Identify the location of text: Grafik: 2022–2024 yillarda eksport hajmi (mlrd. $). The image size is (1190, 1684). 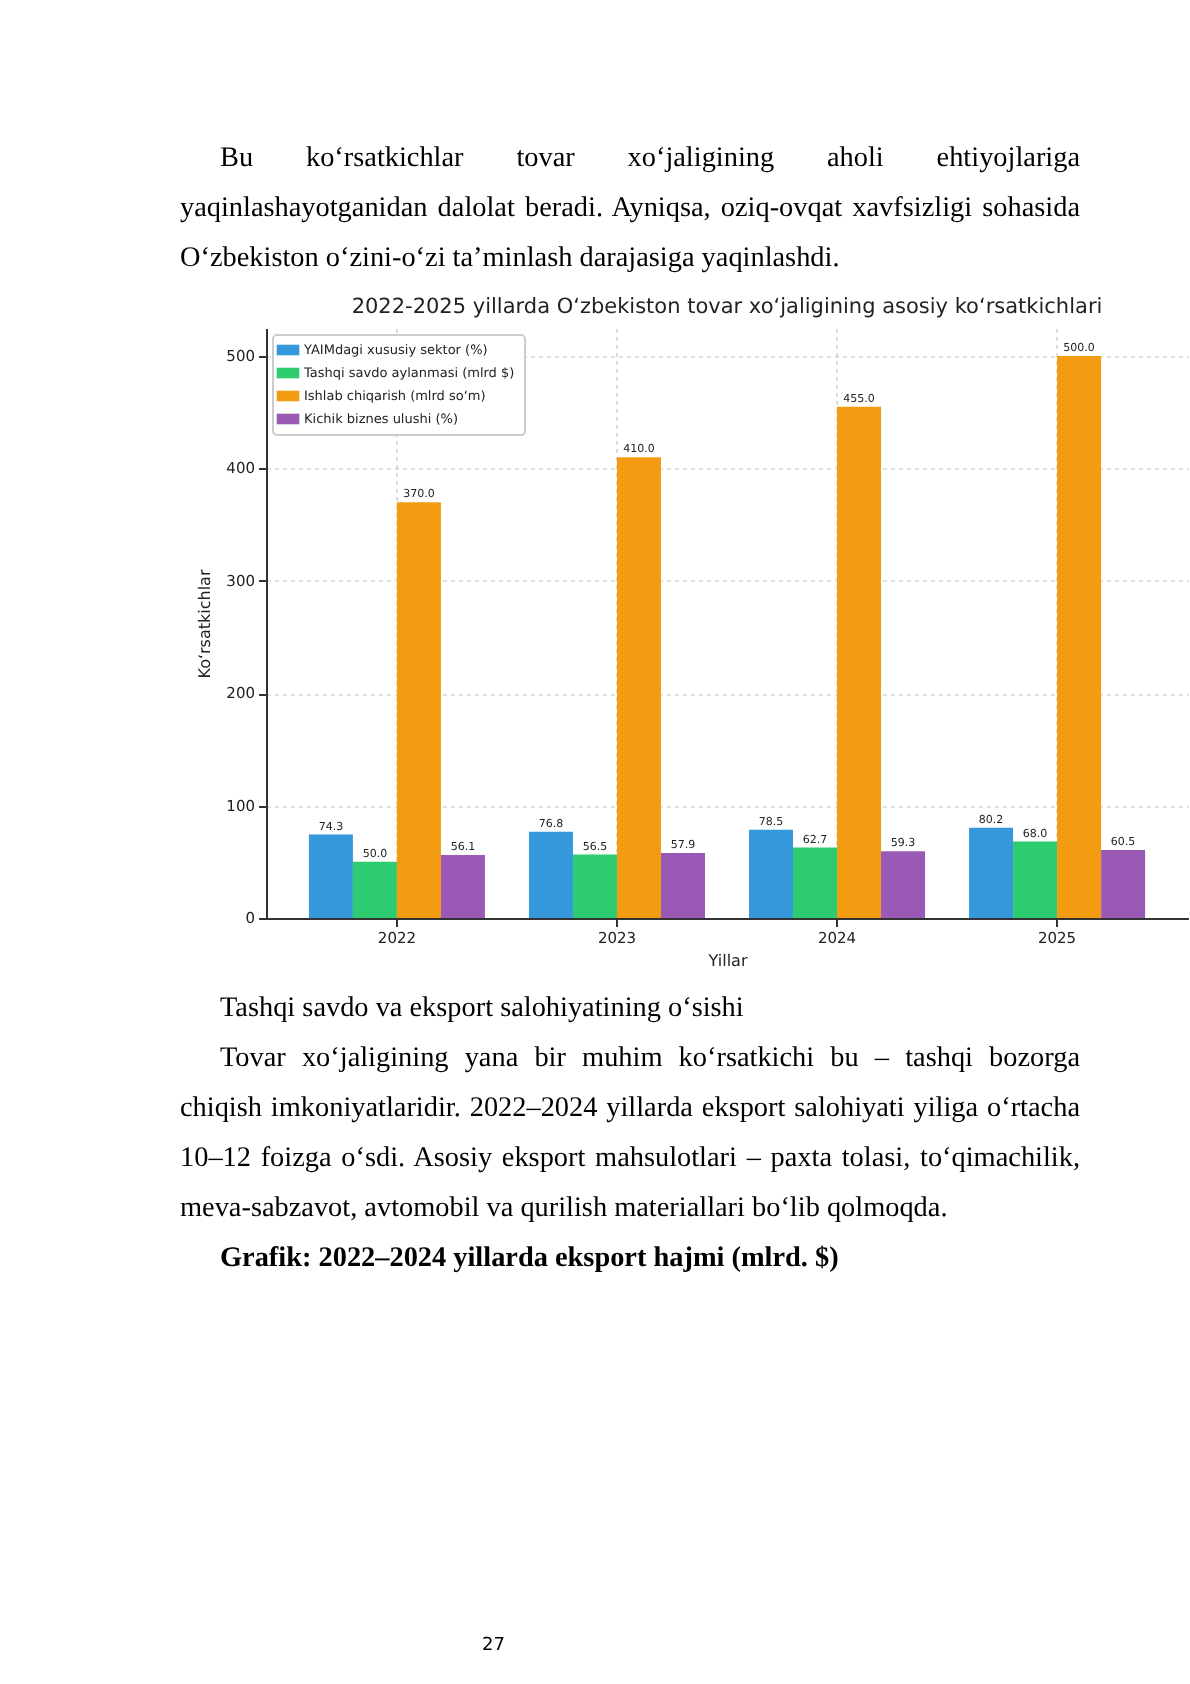
(529, 1259).